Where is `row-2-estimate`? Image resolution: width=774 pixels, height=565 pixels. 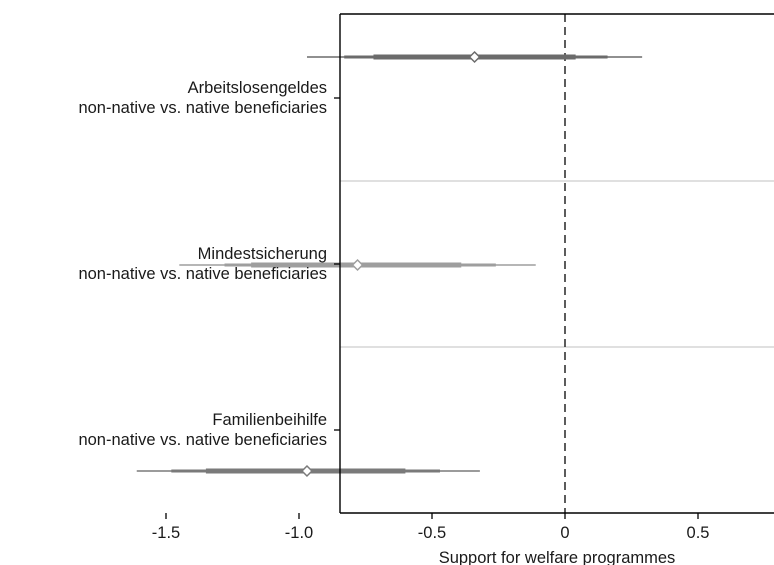 row-2-estimate is located at coordinates (357, 265).